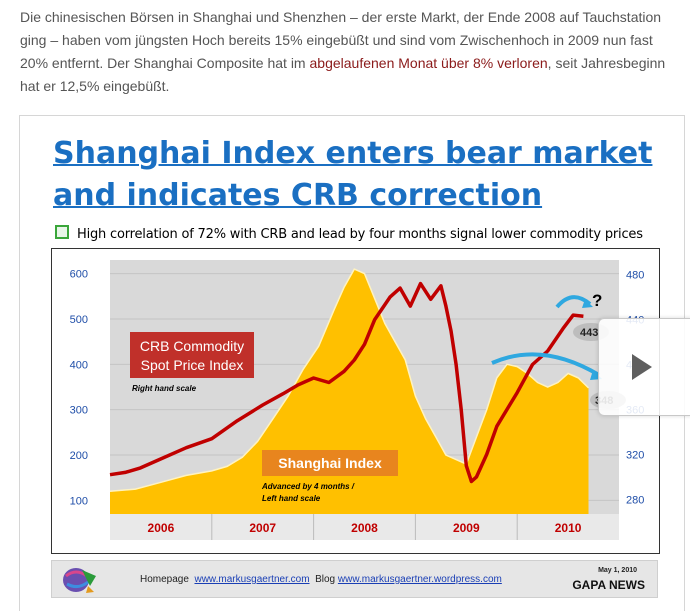  Describe the element at coordinates (419, 579) in the screenshot. I see `blog-link: www.markusgaertner.wordpress.com` at that location.